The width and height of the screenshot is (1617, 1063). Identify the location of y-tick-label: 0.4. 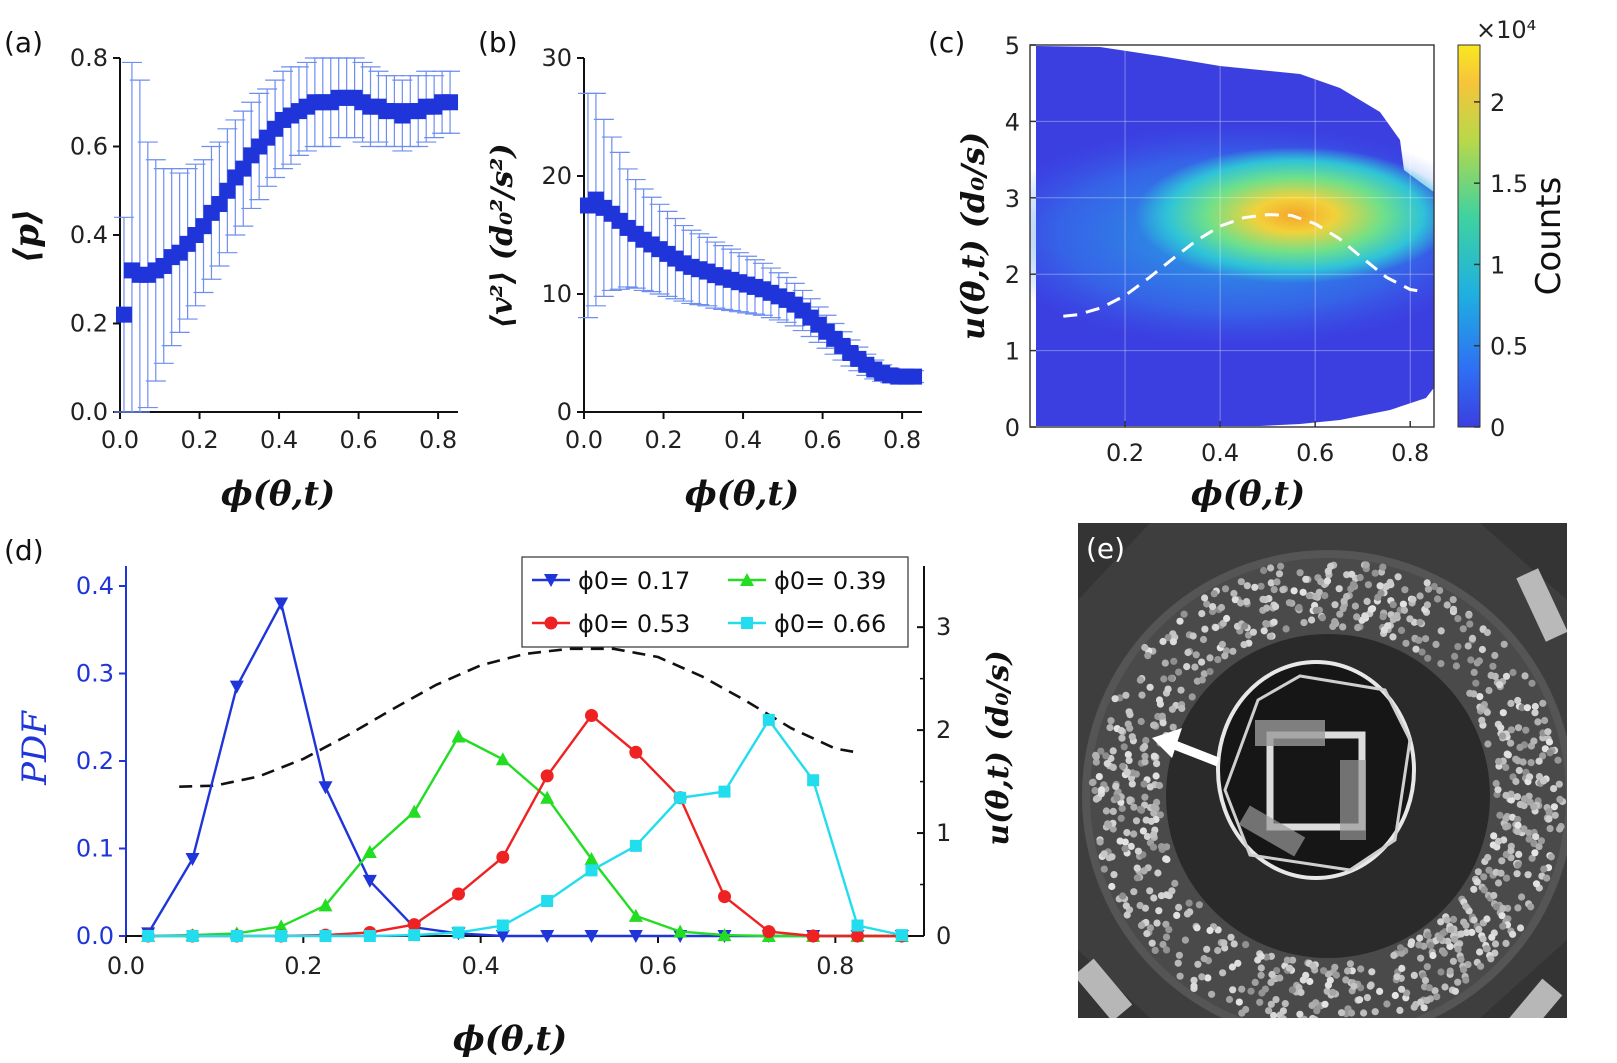
(95, 586).